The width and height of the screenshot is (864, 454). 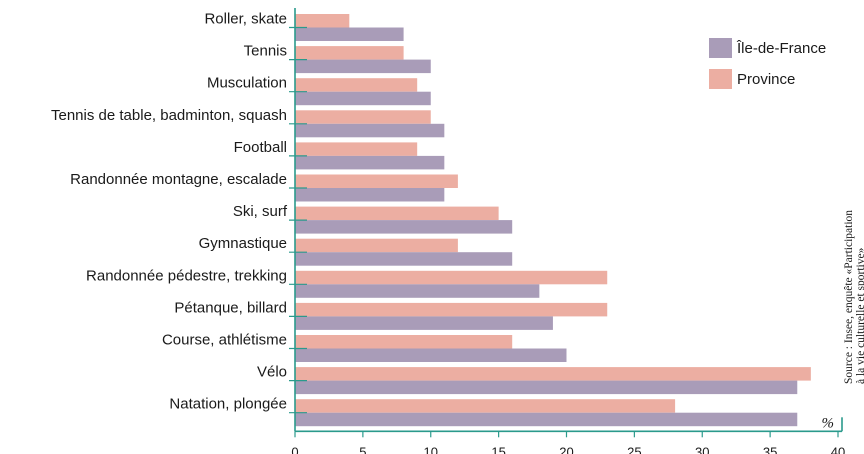 I want to click on legend-province-swatch, so click(x=720, y=79).